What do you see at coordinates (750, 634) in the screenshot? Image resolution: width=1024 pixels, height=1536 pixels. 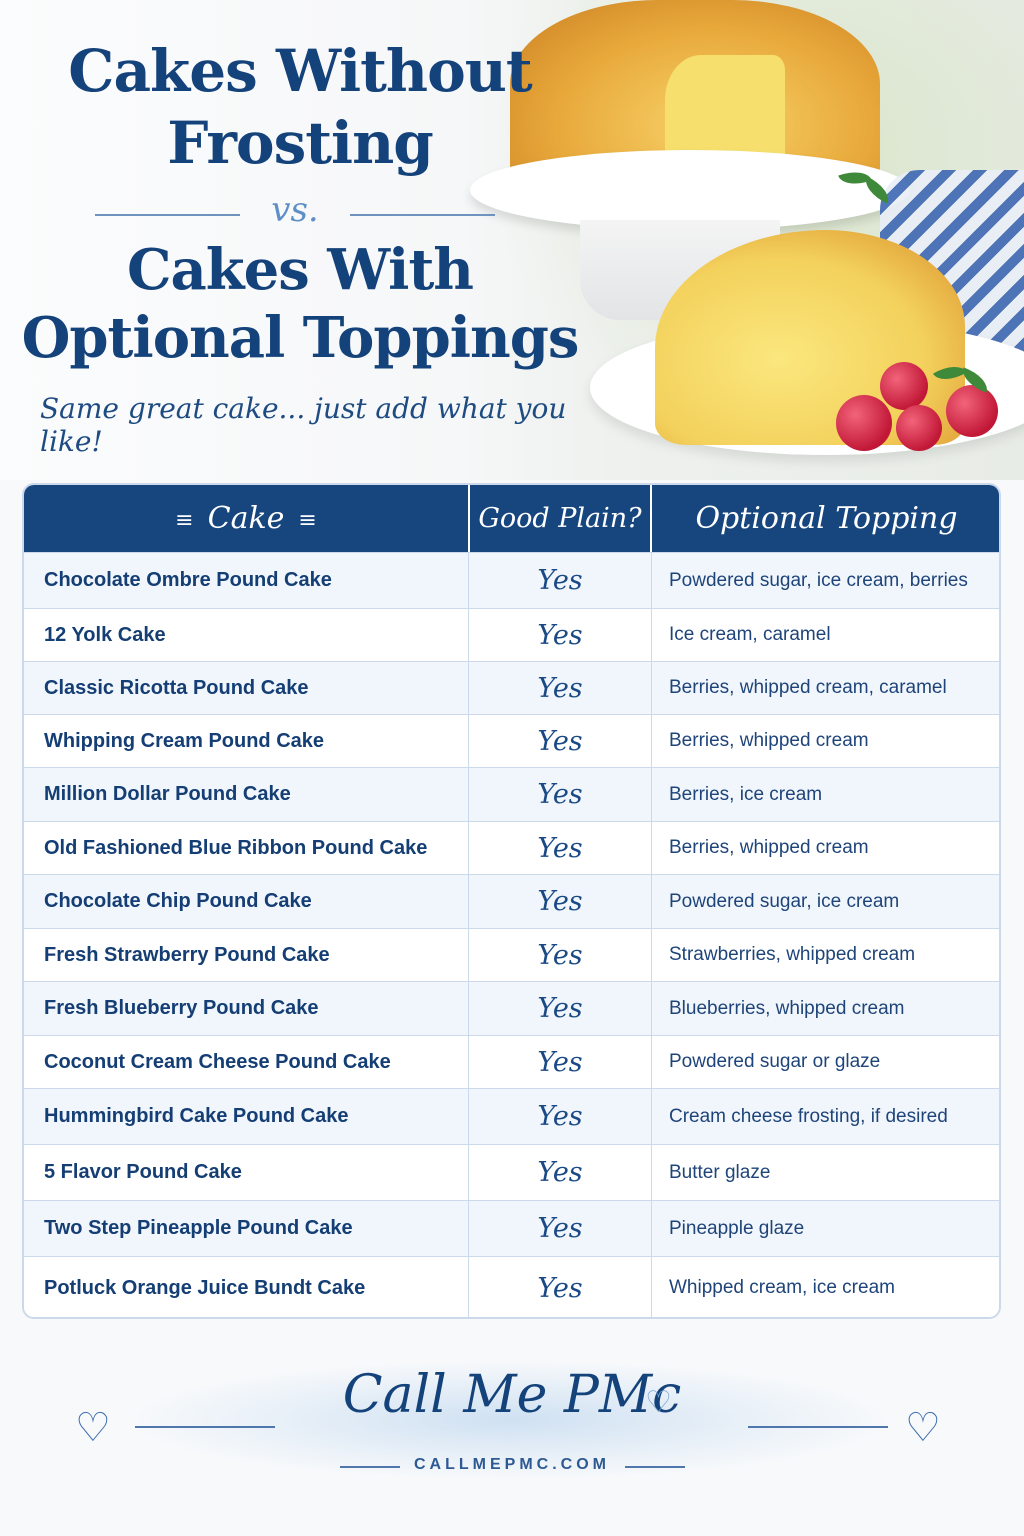 I see `optional-topping-cell: Ice cream, caramel` at bounding box center [750, 634].